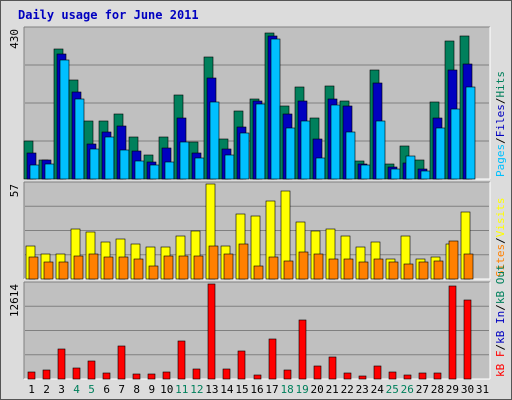 The width and height of the screenshot is (512, 400). What do you see at coordinates (332, 389) in the screenshot?
I see `x-tick-label-day-21: 21` at bounding box center [332, 389].